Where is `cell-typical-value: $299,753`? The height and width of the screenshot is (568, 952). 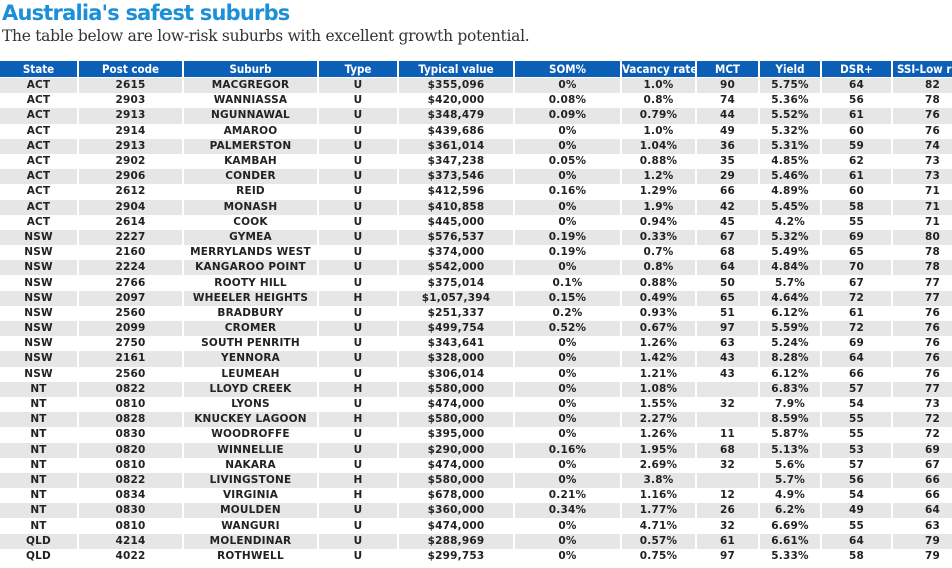 cell-typical-value: $299,753 is located at coordinates (456, 556).